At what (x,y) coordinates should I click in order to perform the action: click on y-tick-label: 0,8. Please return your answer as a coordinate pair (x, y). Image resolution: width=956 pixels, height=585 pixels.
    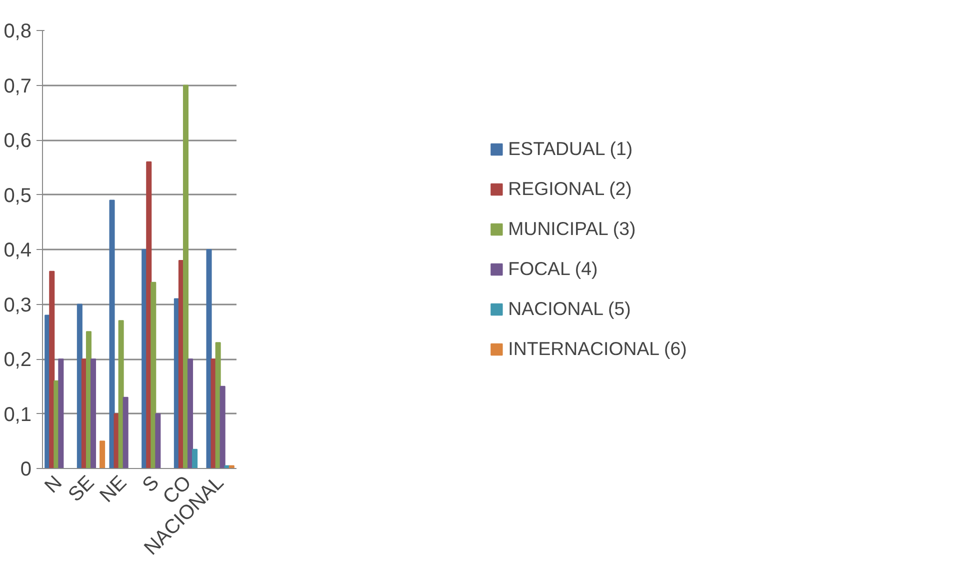
    Looking at the image, I should click on (18, 31).